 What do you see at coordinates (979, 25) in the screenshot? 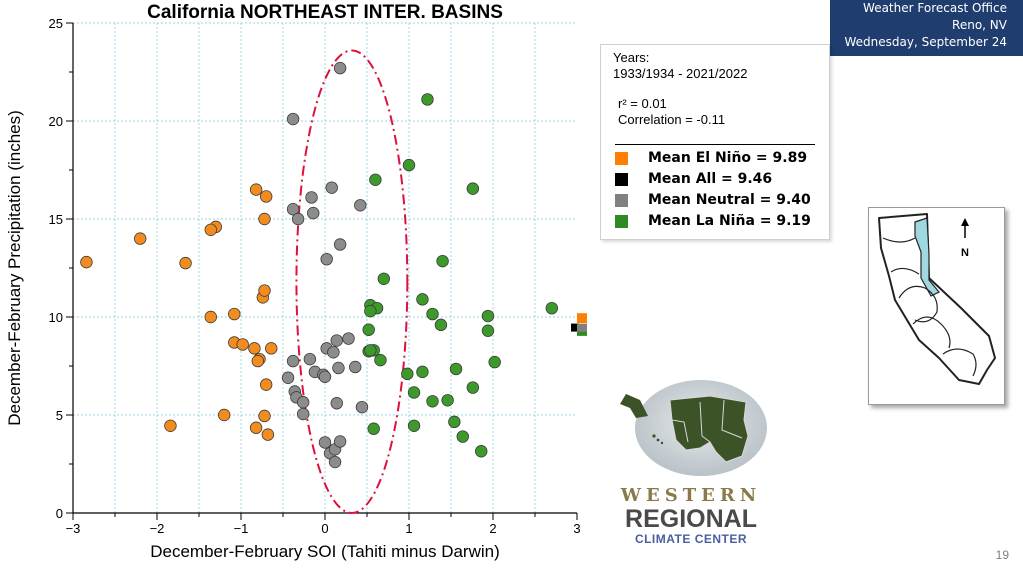
I see `wfo-city: Reno, NV` at bounding box center [979, 25].